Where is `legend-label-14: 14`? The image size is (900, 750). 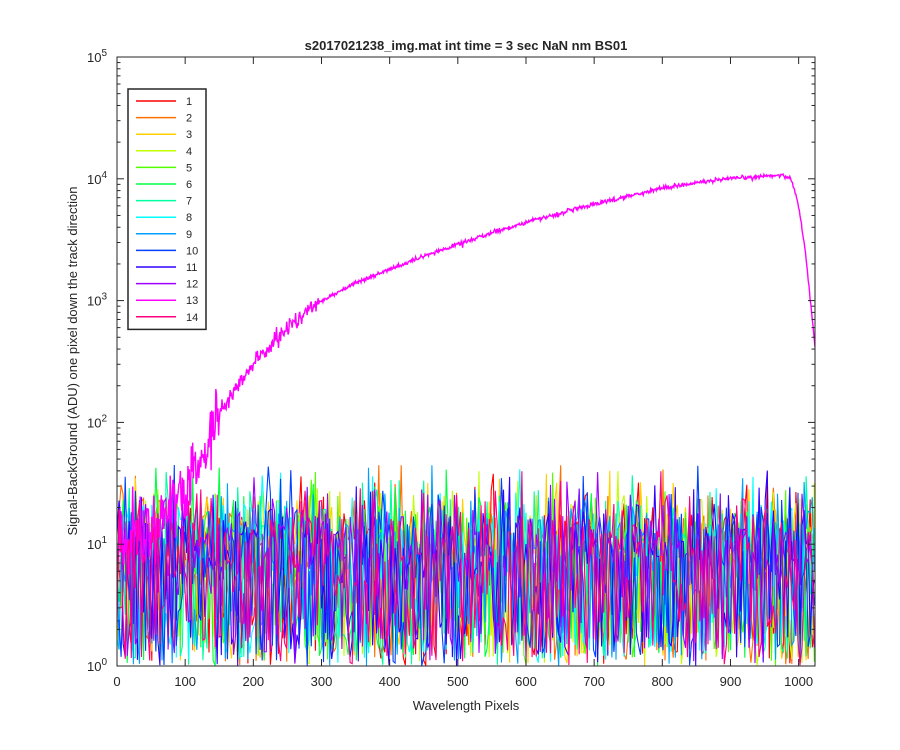 legend-label-14: 14 is located at coordinates (192, 318).